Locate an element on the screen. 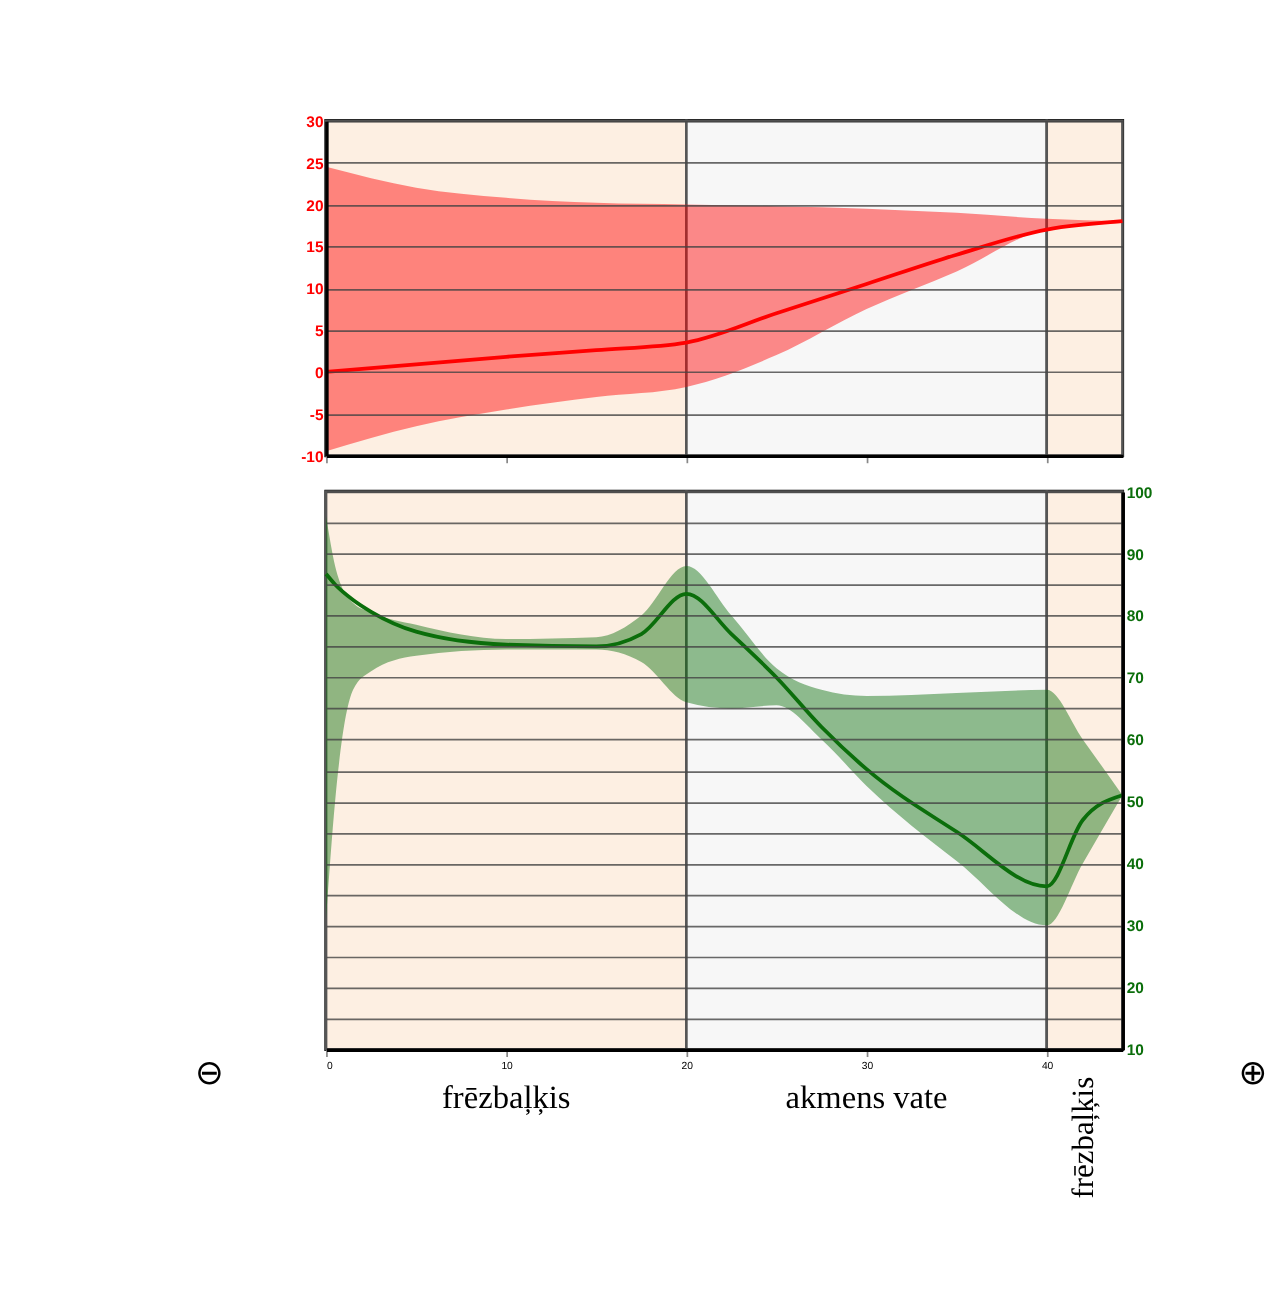  y-tick-label: 20 is located at coordinates (315, 205).